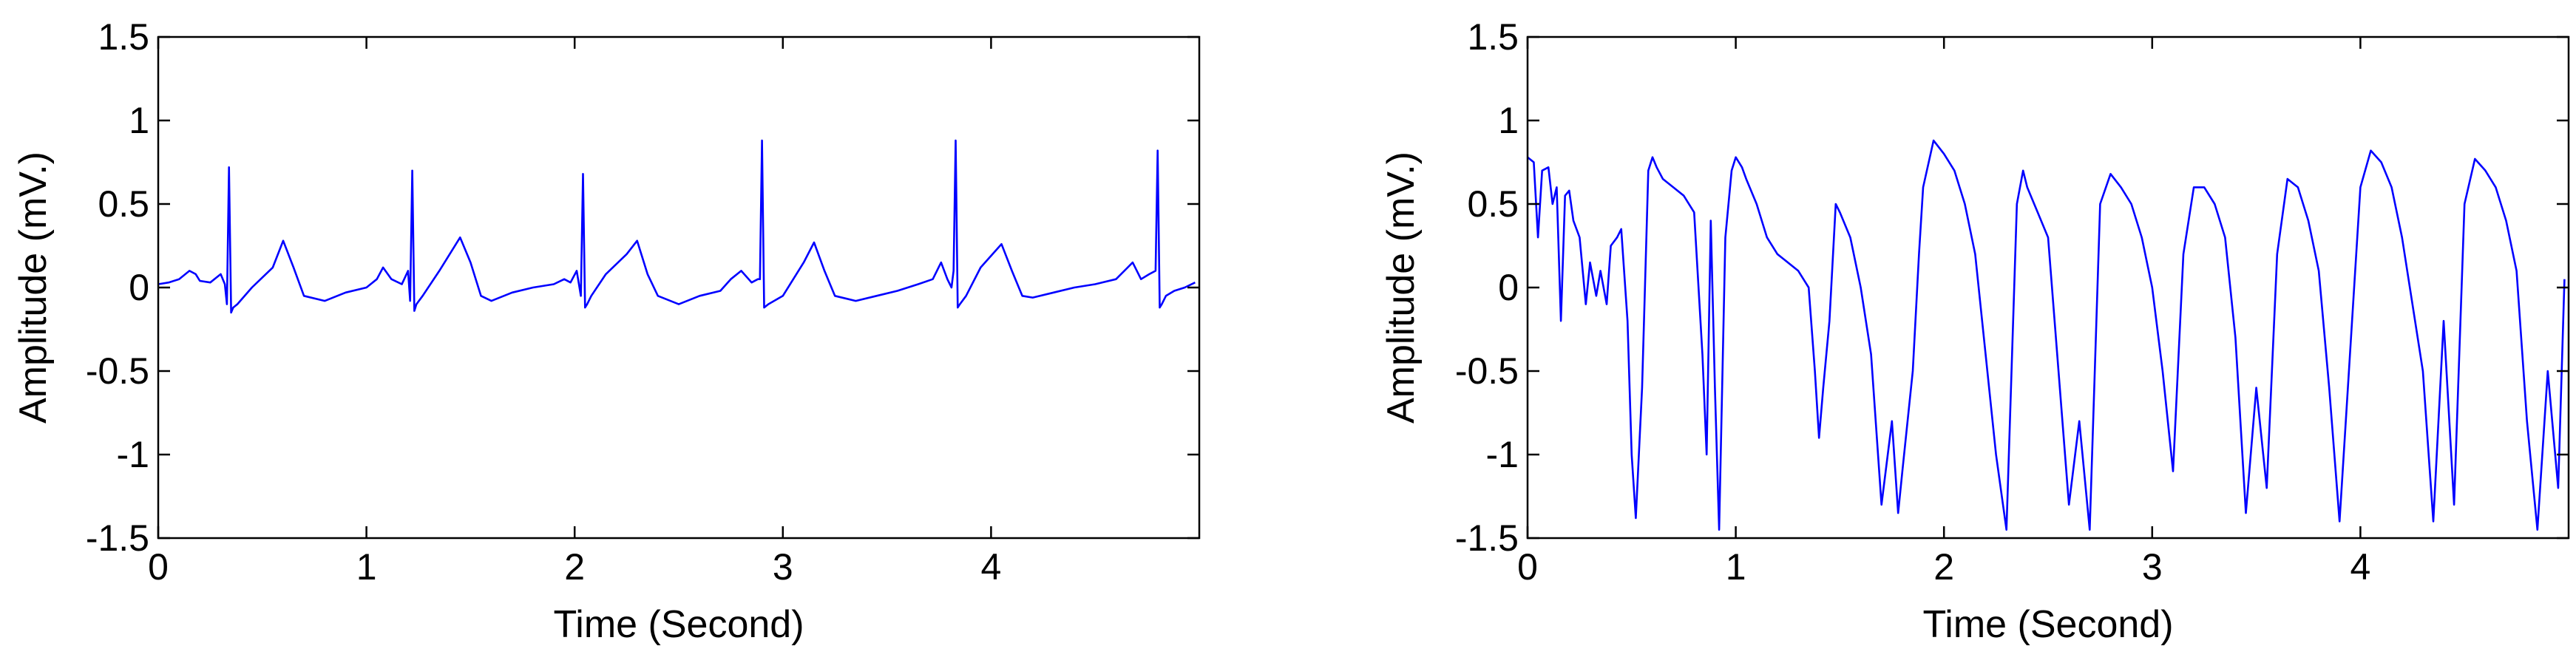 This screenshot has width=2576, height=663. What do you see at coordinates (33, 288) in the screenshot?
I see `left-y-axis-label: Amplitude (mV.)` at bounding box center [33, 288].